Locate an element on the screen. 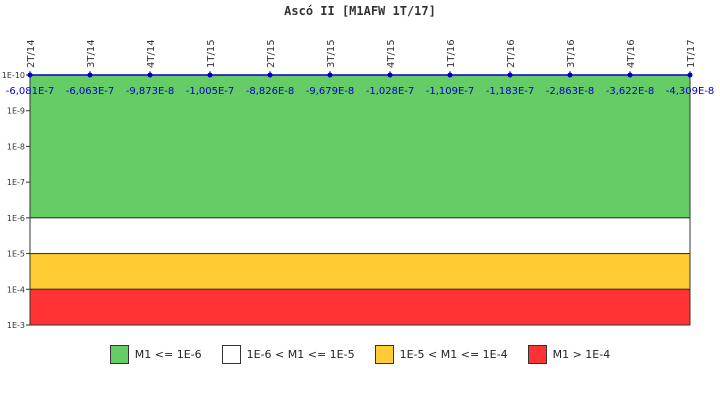 Image resolution: width=720 pixels, height=400 pixels. legend-item-white: 1E-6 < M1 <= 1E-5 is located at coordinates (288, 354).